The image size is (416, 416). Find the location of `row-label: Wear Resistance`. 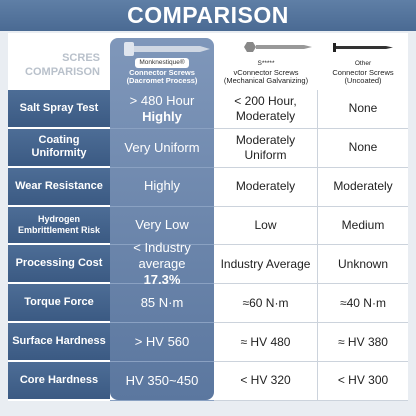

row-label: Wear Resistance is located at coordinates (59, 187).